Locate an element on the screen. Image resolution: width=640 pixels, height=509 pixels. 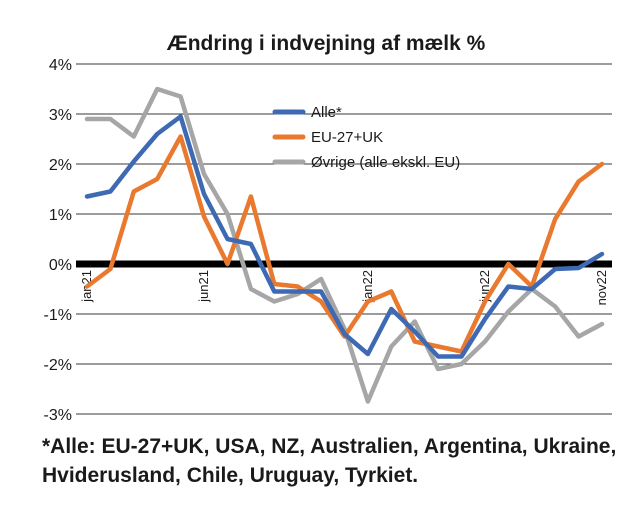
y-tick-label: 2% is located at coordinates (60, 165).